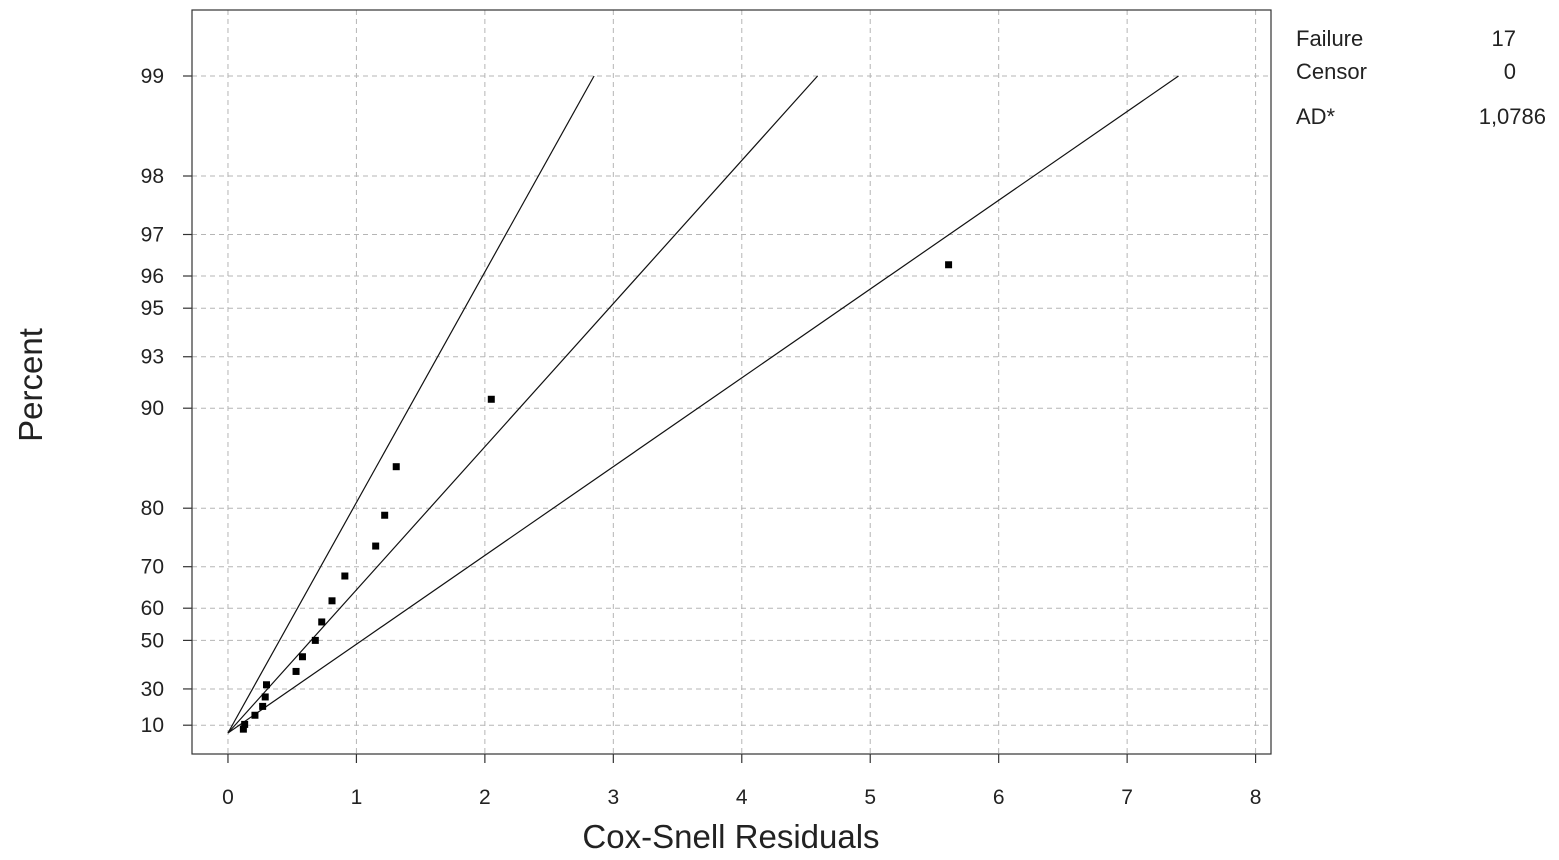 The width and height of the screenshot is (1559, 860). I want to click on stat-censor: Censor 0, so click(1412, 73).